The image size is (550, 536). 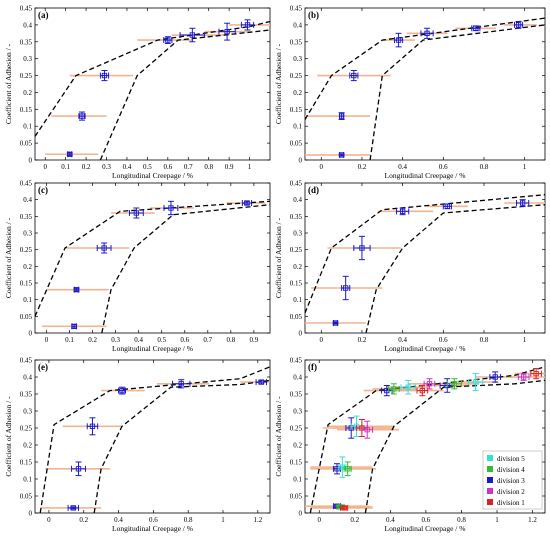 What do you see at coordinates (511, 481) in the screenshot?
I see `legend-entry: division 3` at bounding box center [511, 481].